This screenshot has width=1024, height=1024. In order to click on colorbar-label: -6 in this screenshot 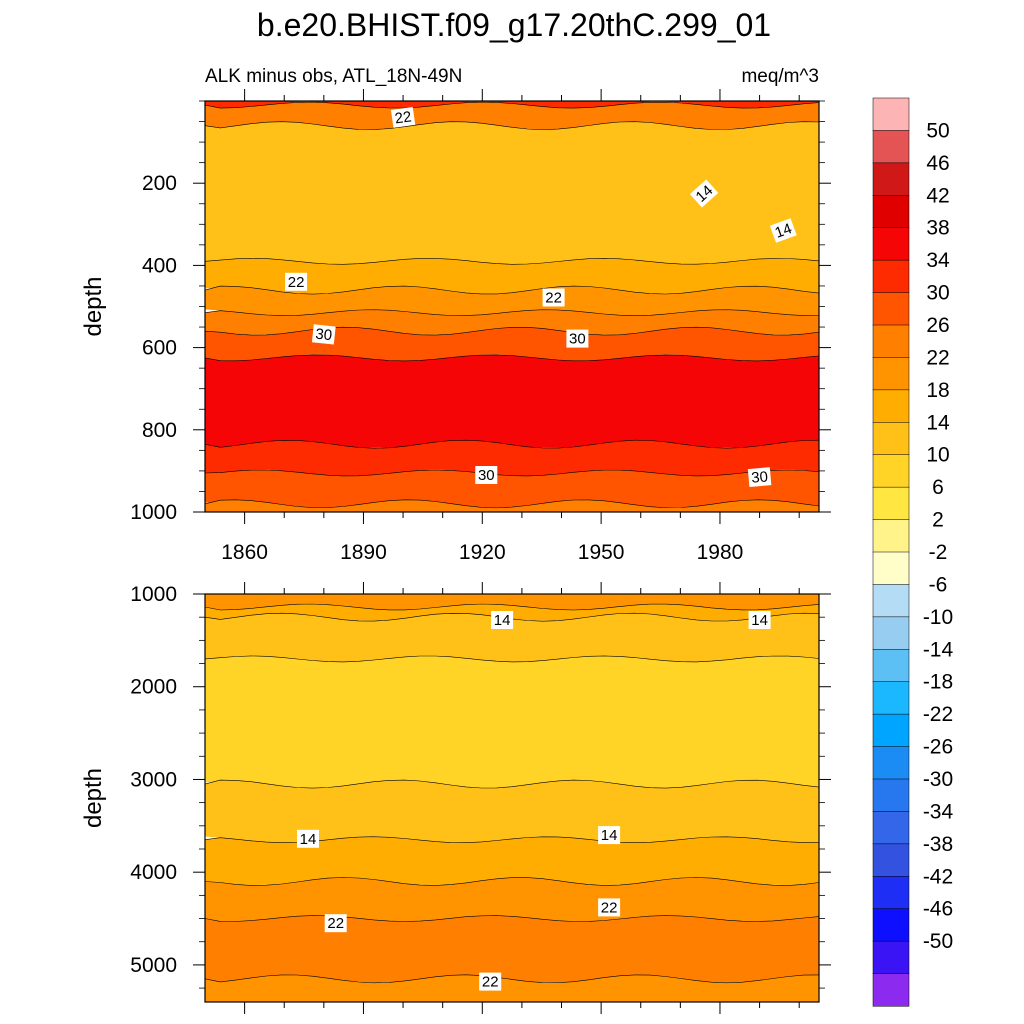, I will do `click(938, 584)`.